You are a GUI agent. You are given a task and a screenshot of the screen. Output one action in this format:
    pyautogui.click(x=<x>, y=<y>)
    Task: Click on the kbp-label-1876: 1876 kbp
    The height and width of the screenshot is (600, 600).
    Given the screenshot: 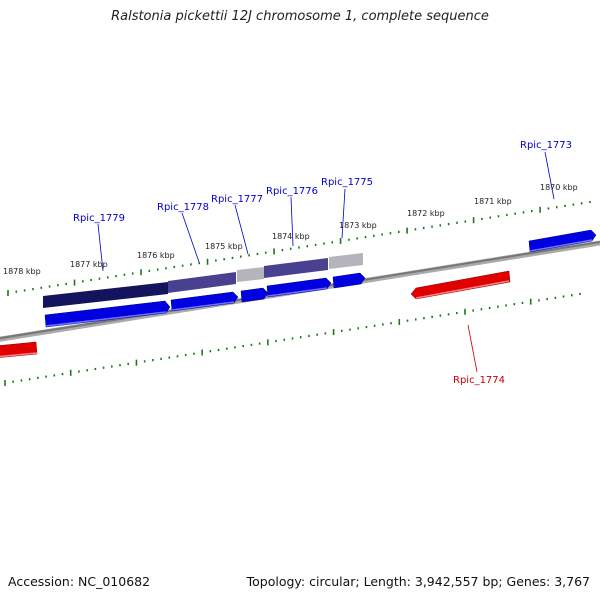 What is the action you would take?
    pyautogui.click(x=156, y=255)
    